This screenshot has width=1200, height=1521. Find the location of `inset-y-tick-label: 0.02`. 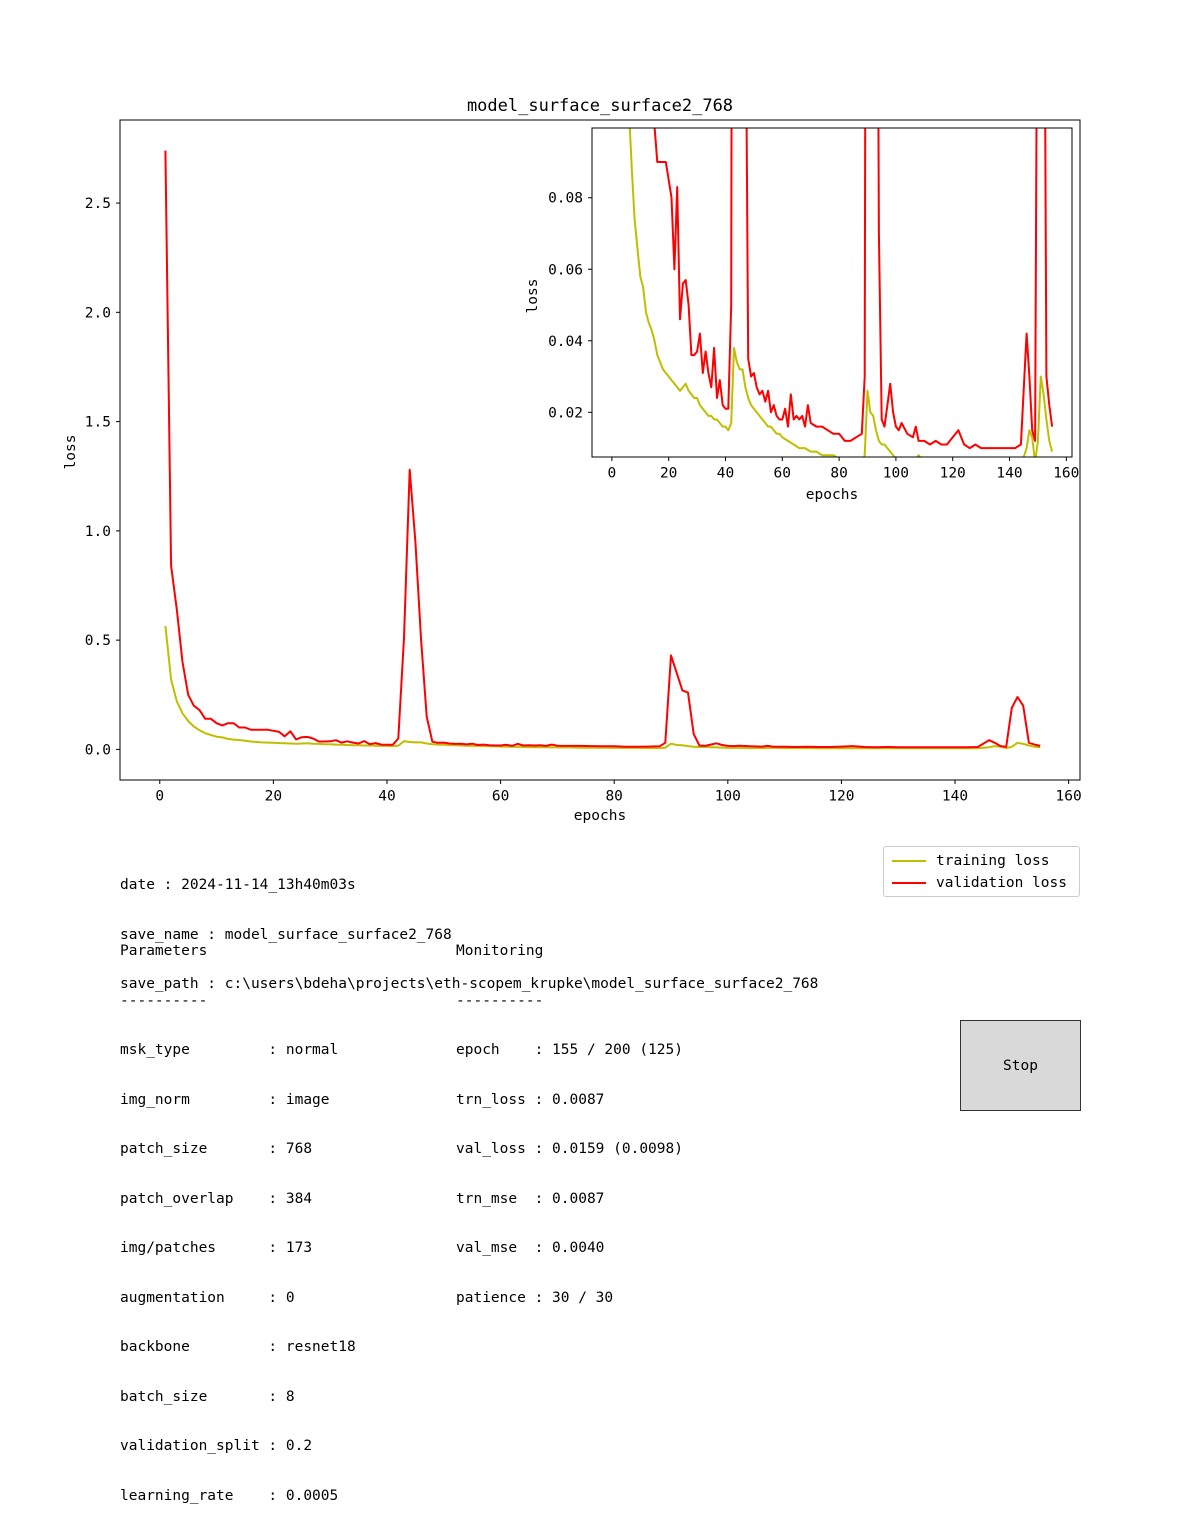

inset-y-tick-label: 0.02 is located at coordinates (565, 413).